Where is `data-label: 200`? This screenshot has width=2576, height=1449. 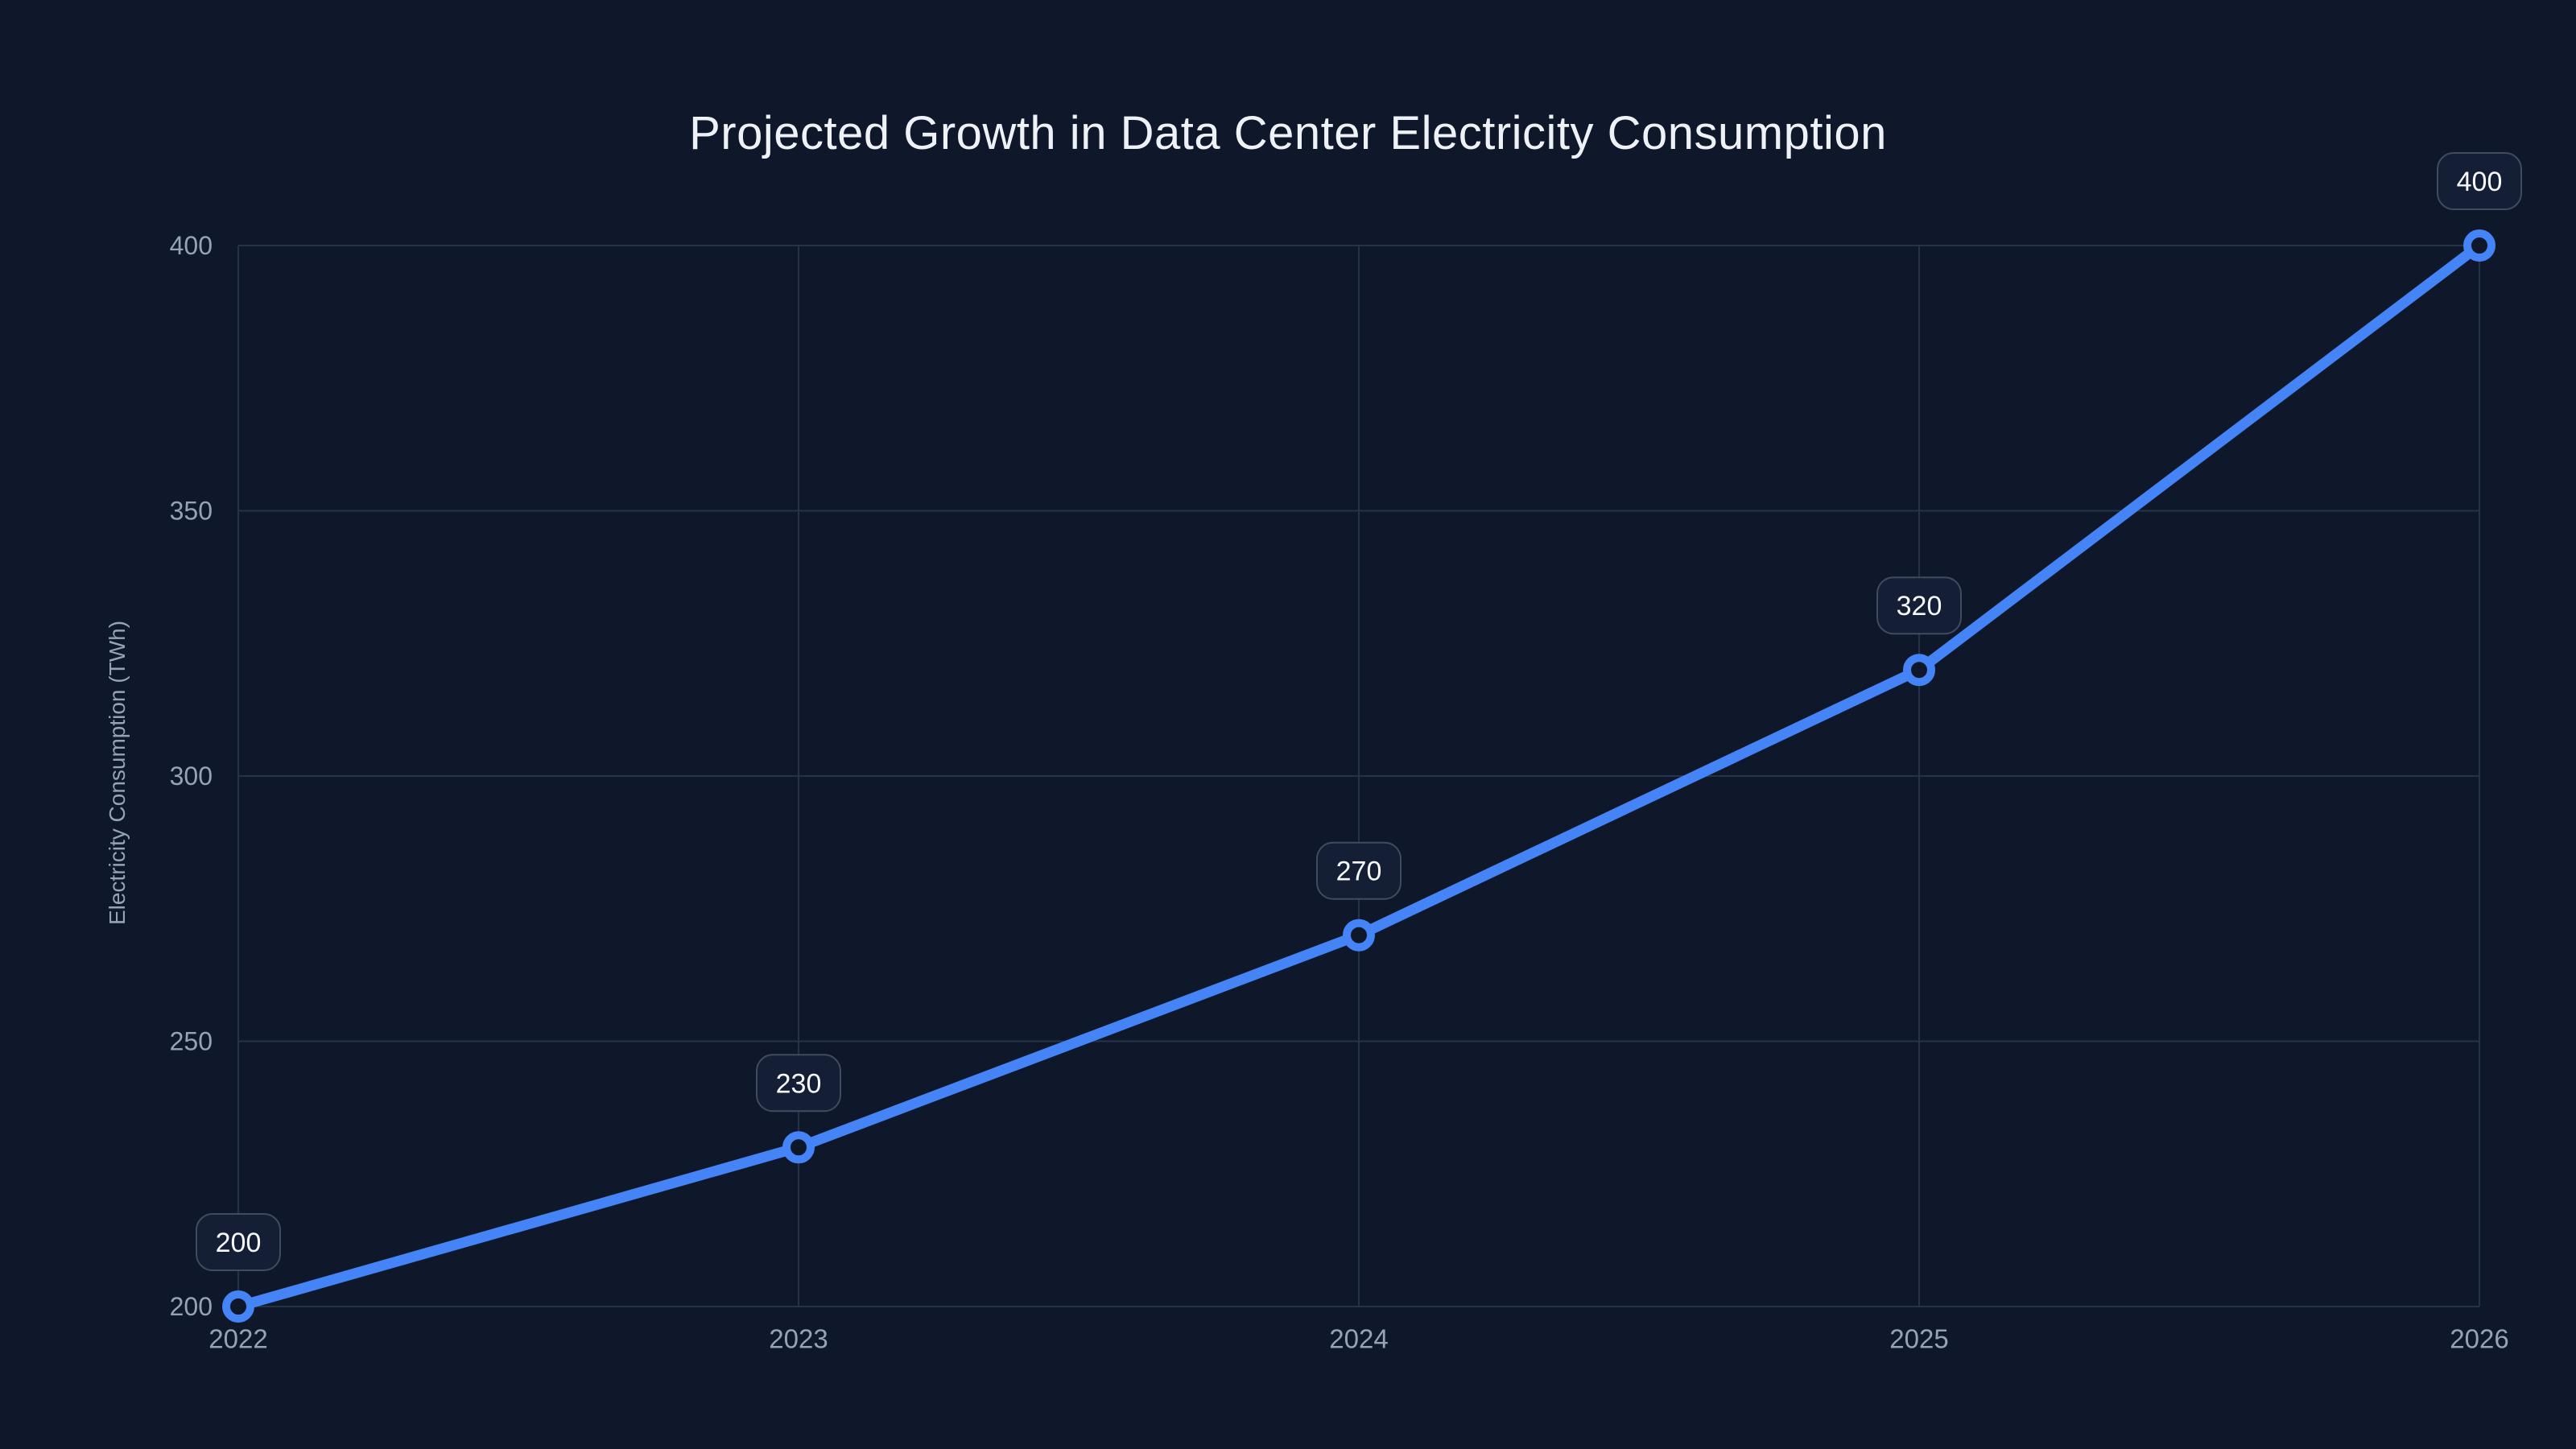
data-label: 200 is located at coordinates (239, 1243).